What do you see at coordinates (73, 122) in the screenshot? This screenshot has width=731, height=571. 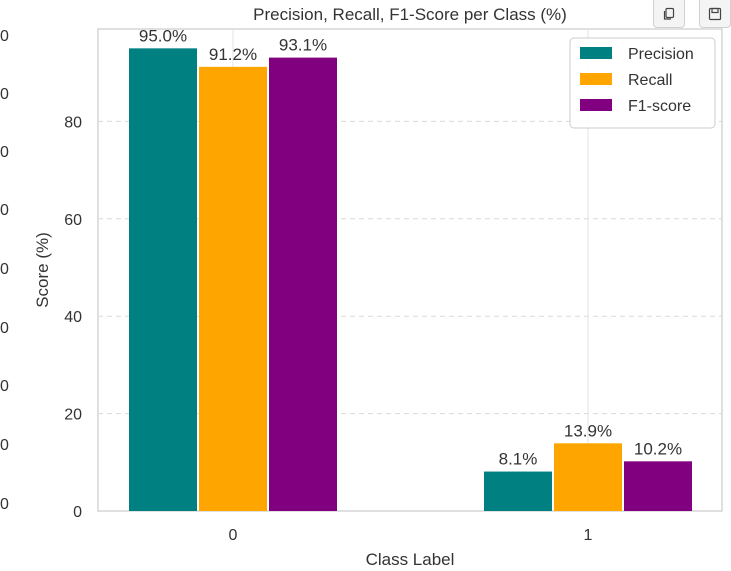 I see `y-tick-label: 80` at bounding box center [73, 122].